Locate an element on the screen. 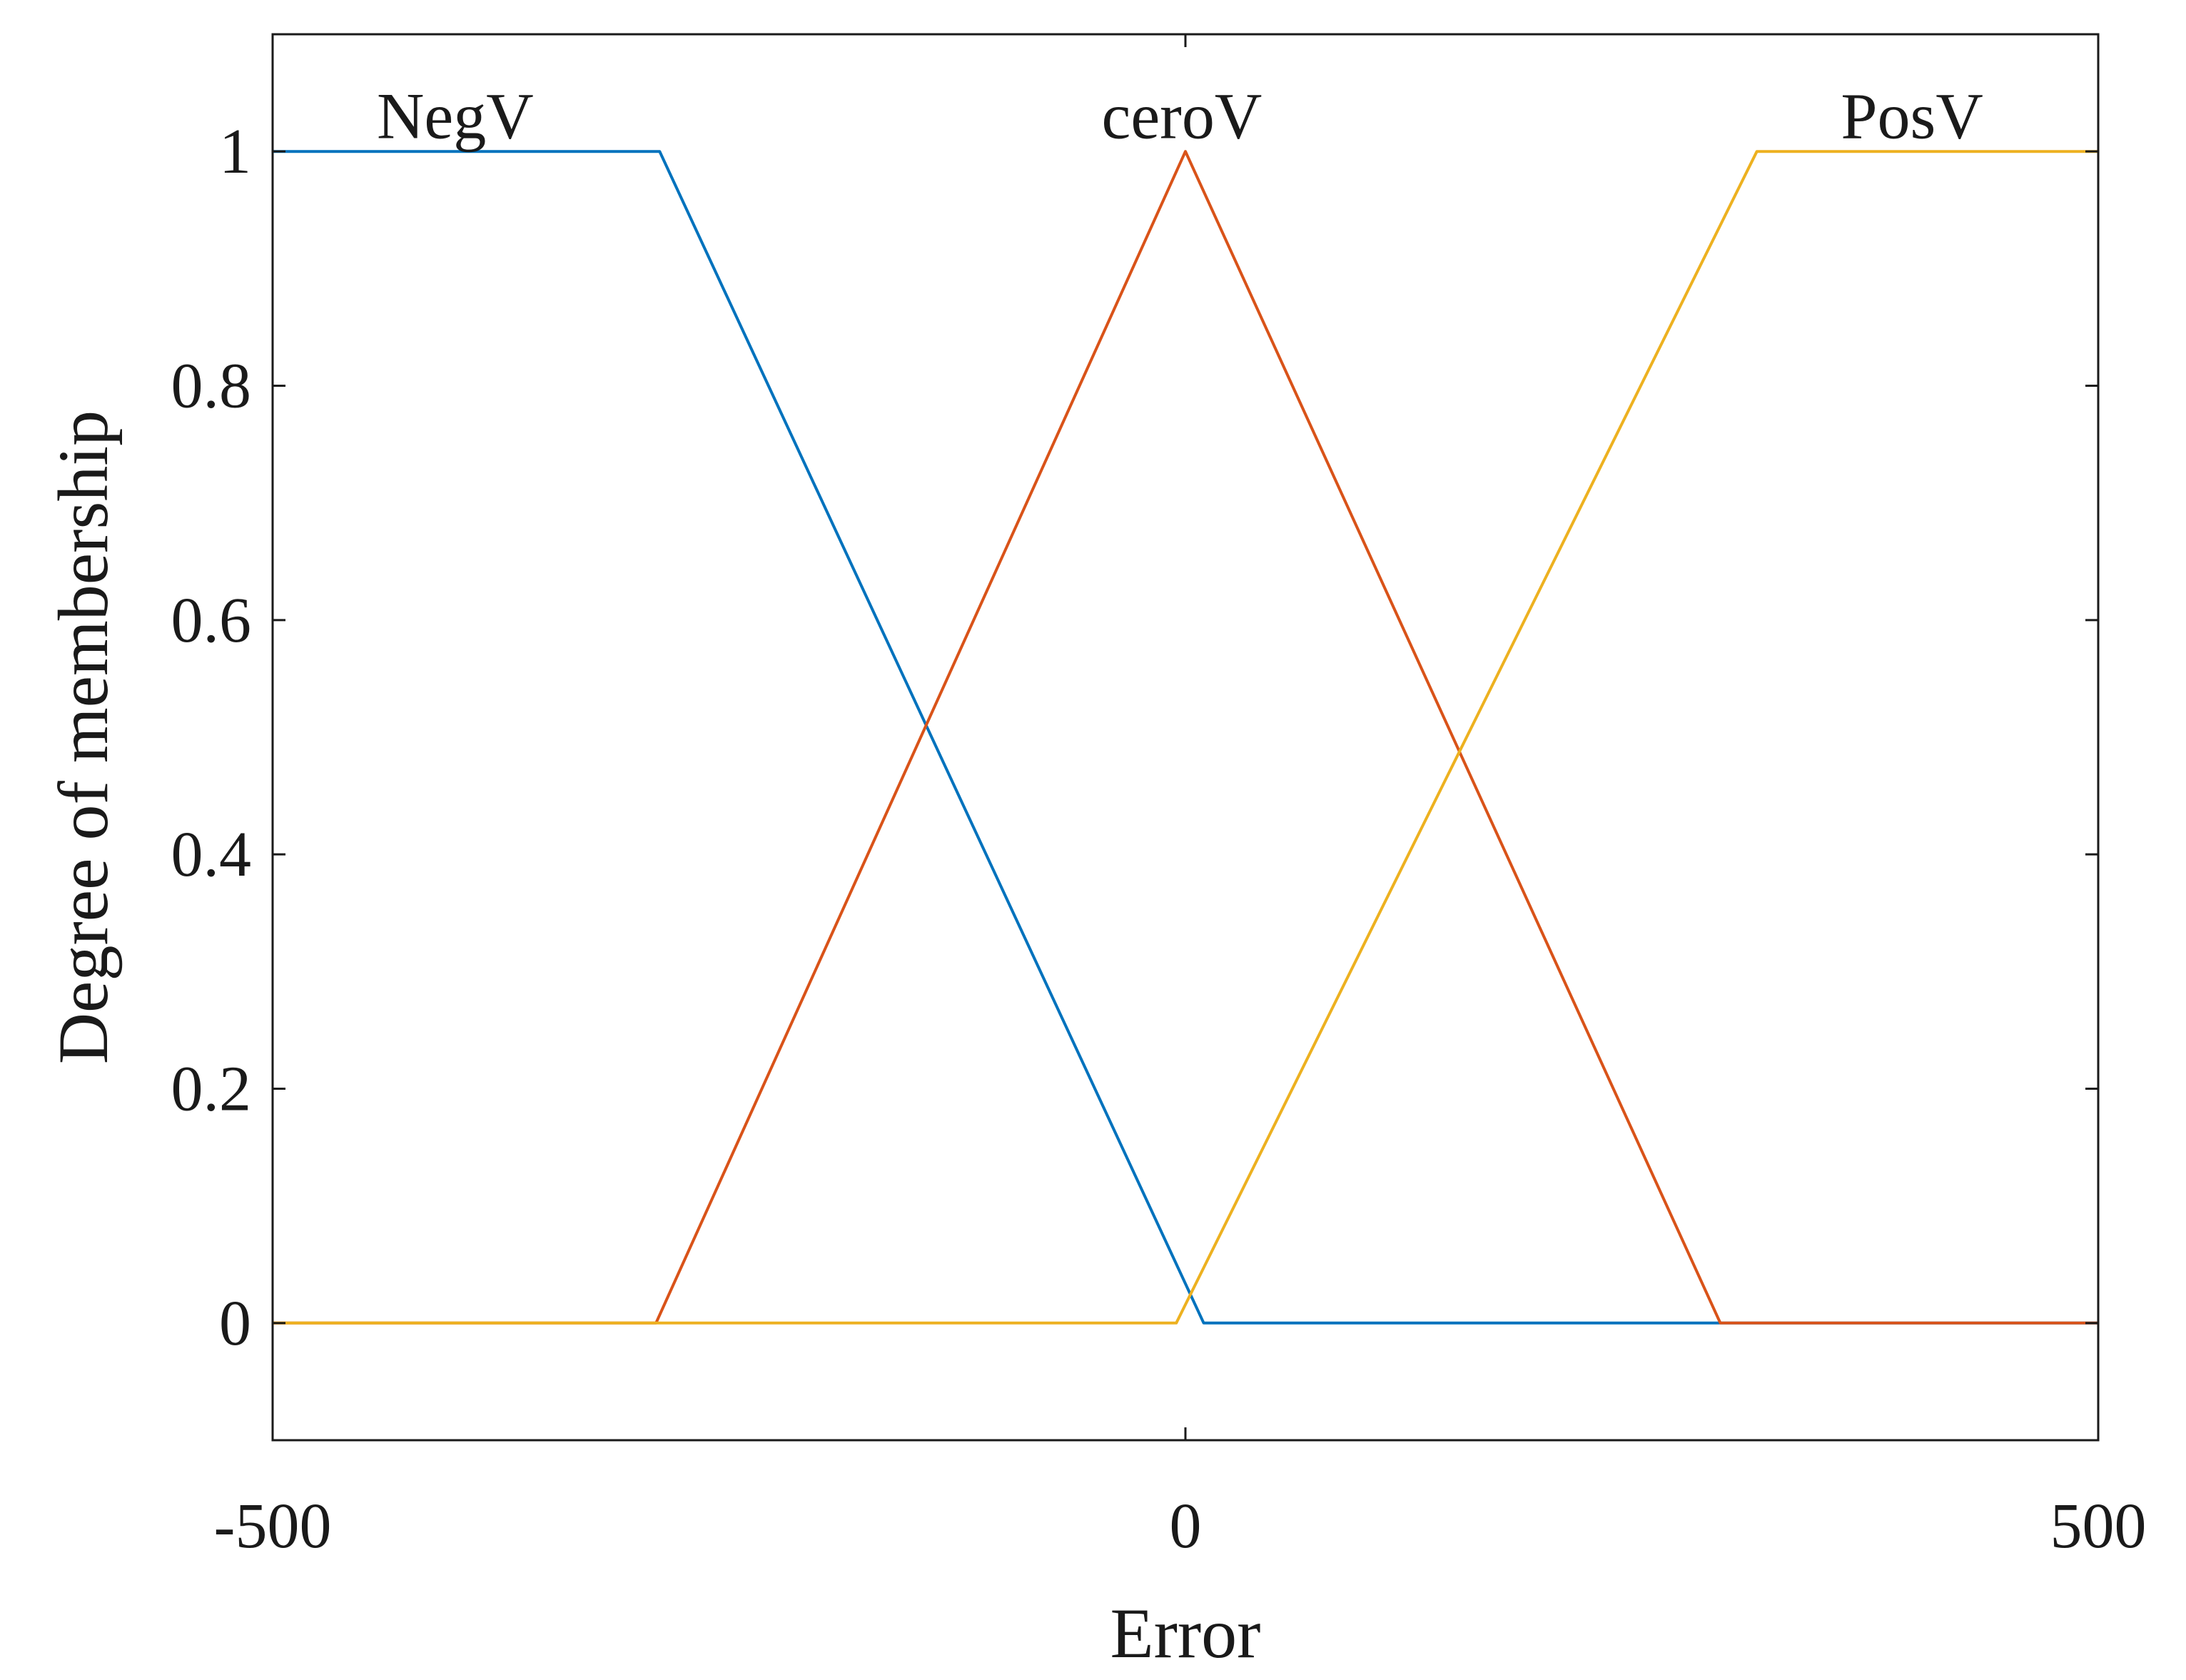 This screenshot has width=2186, height=1680. x-tick-label: 500 is located at coordinates (2098, 1526).